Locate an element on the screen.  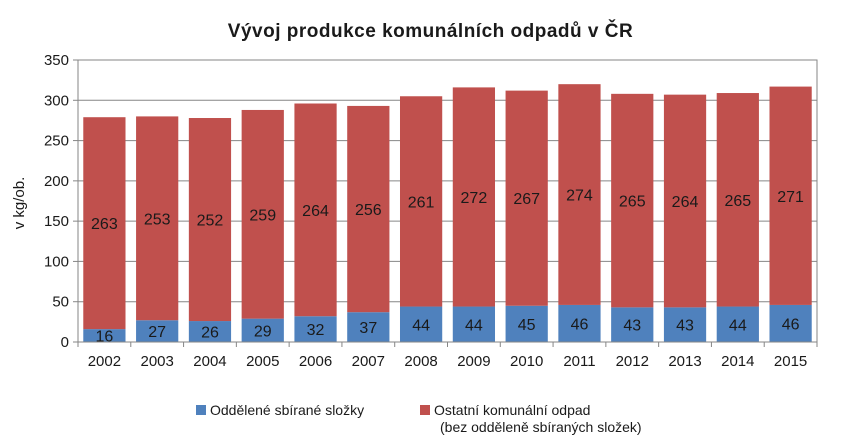
x-tick-label: 2002 is located at coordinates (104, 361).